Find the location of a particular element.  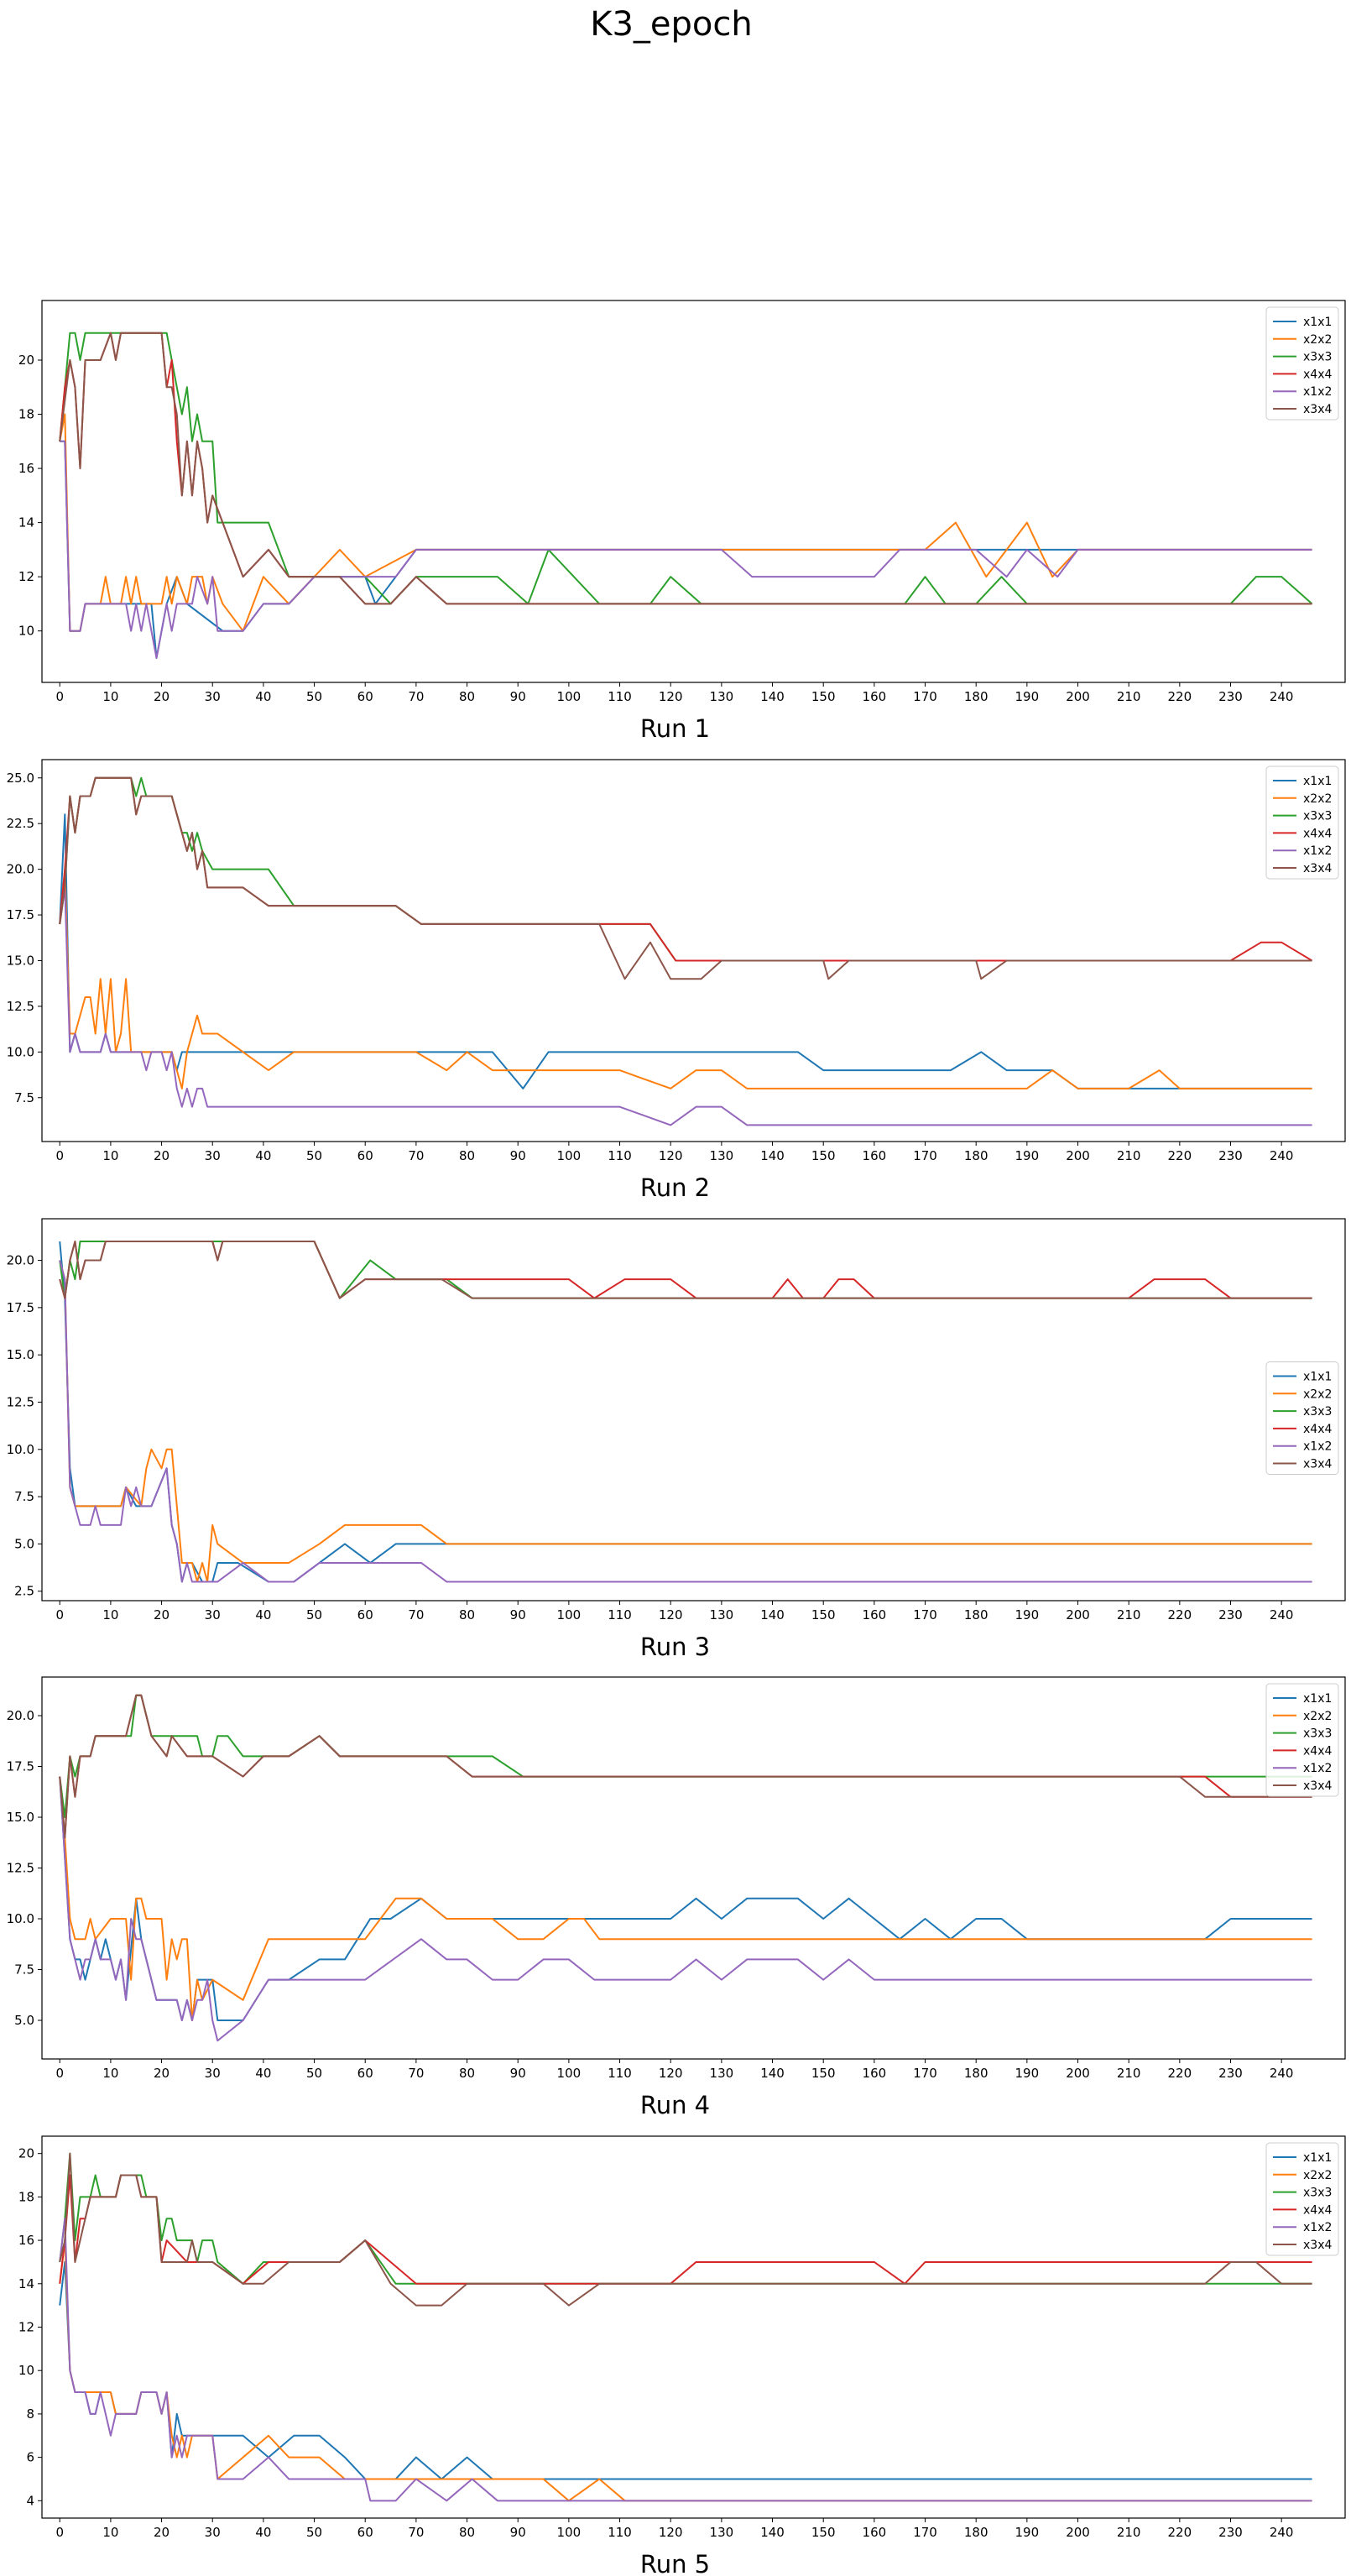

legend-label: x3x3 is located at coordinates (1317, 1412).